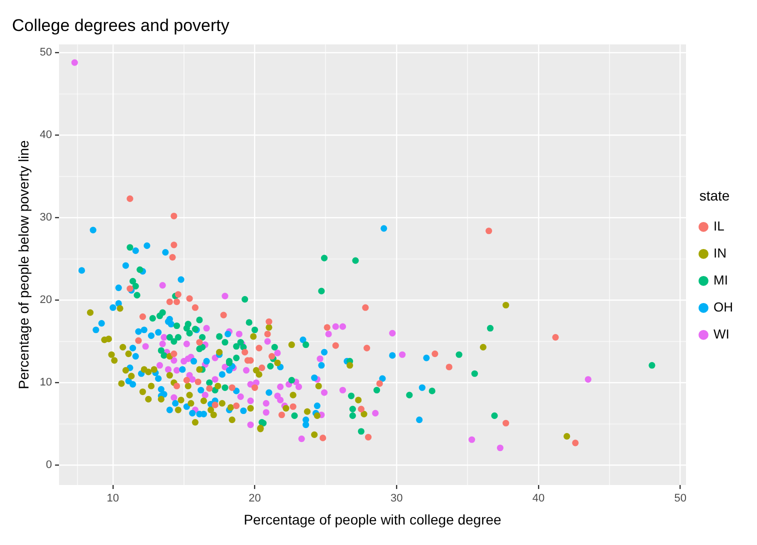 The width and height of the screenshot is (757, 545). What do you see at coordinates (46, 52) in the screenshot?
I see `y-tick-label: 50` at bounding box center [46, 52].